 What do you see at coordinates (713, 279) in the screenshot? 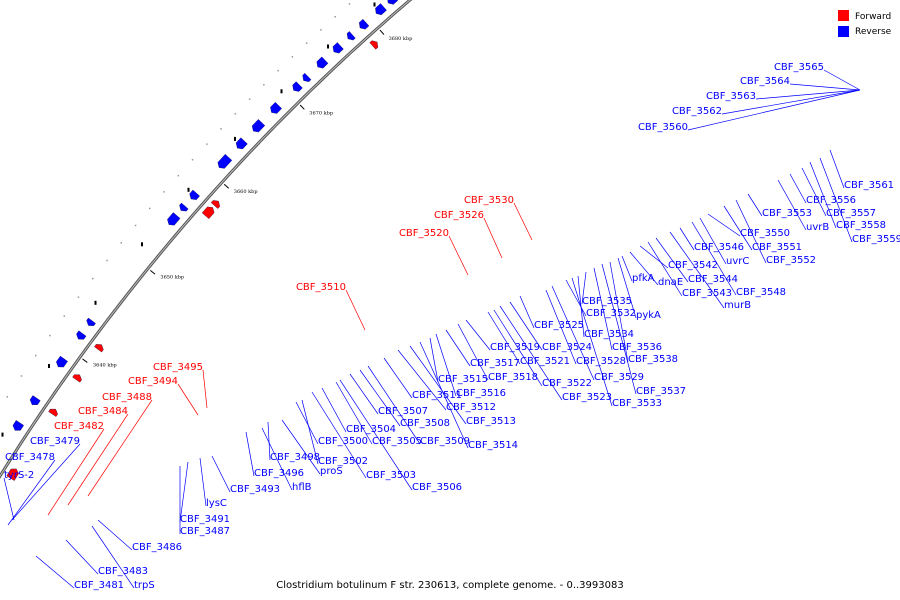
I see `gene-label: CBF_3544` at bounding box center [713, 279].